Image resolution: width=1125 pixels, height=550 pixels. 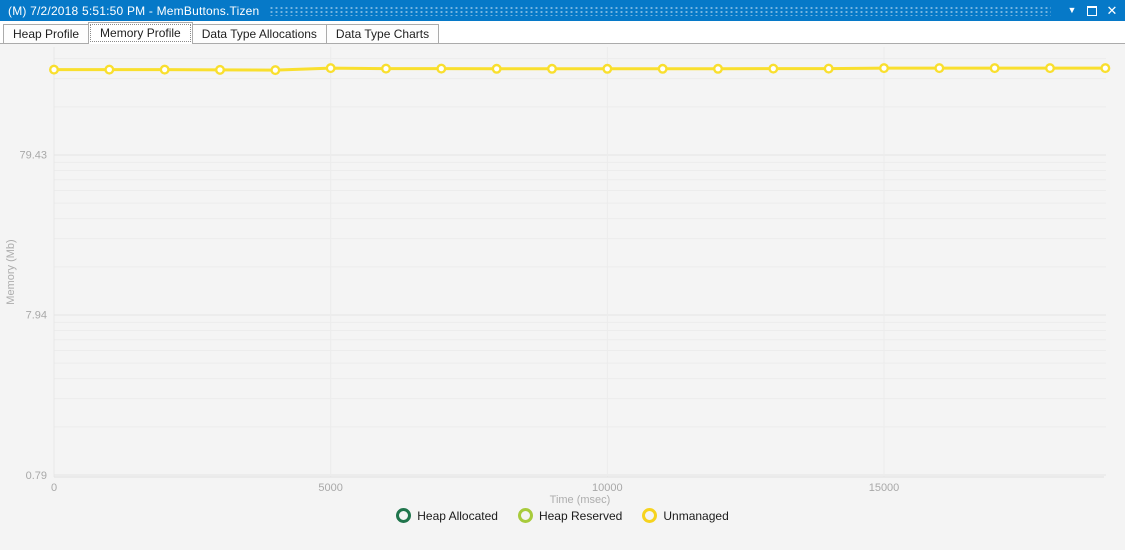 What do you see at coordinates (36, 476) in the screenshot?
I see `svg-text: 0.79` at bounding box center [36, 476].